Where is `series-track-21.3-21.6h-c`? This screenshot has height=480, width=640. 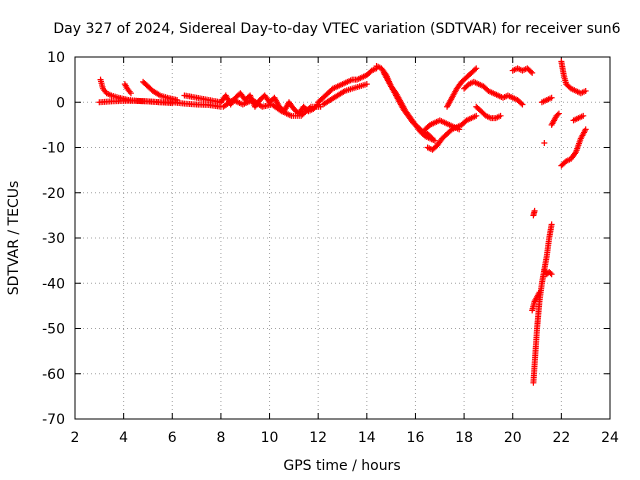
series-track-21.3-21.6h-c is located at coordinates (548, 272).